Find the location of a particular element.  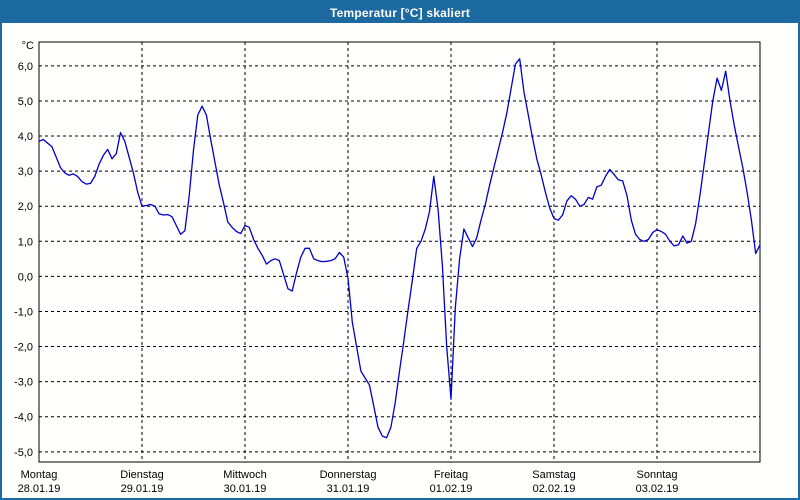

x-day-label: Sonntag is located at coordinates (657, 475).